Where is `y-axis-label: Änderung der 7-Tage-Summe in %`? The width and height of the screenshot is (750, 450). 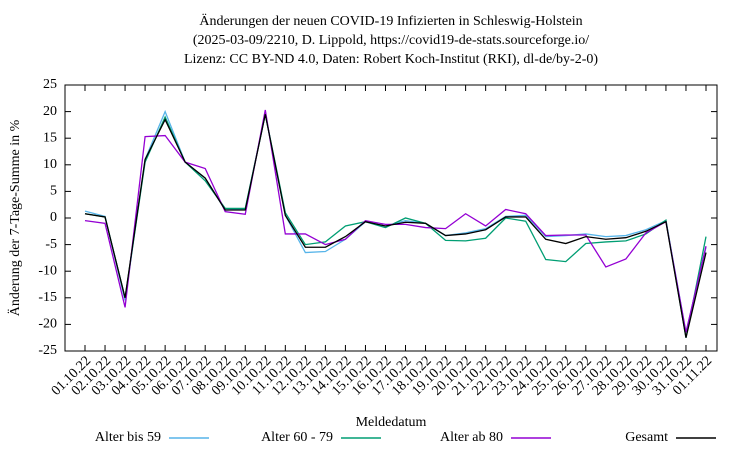 y-axis-label: Änderung der 7-Tage-Summe in % is located at coordinates (14, 217).